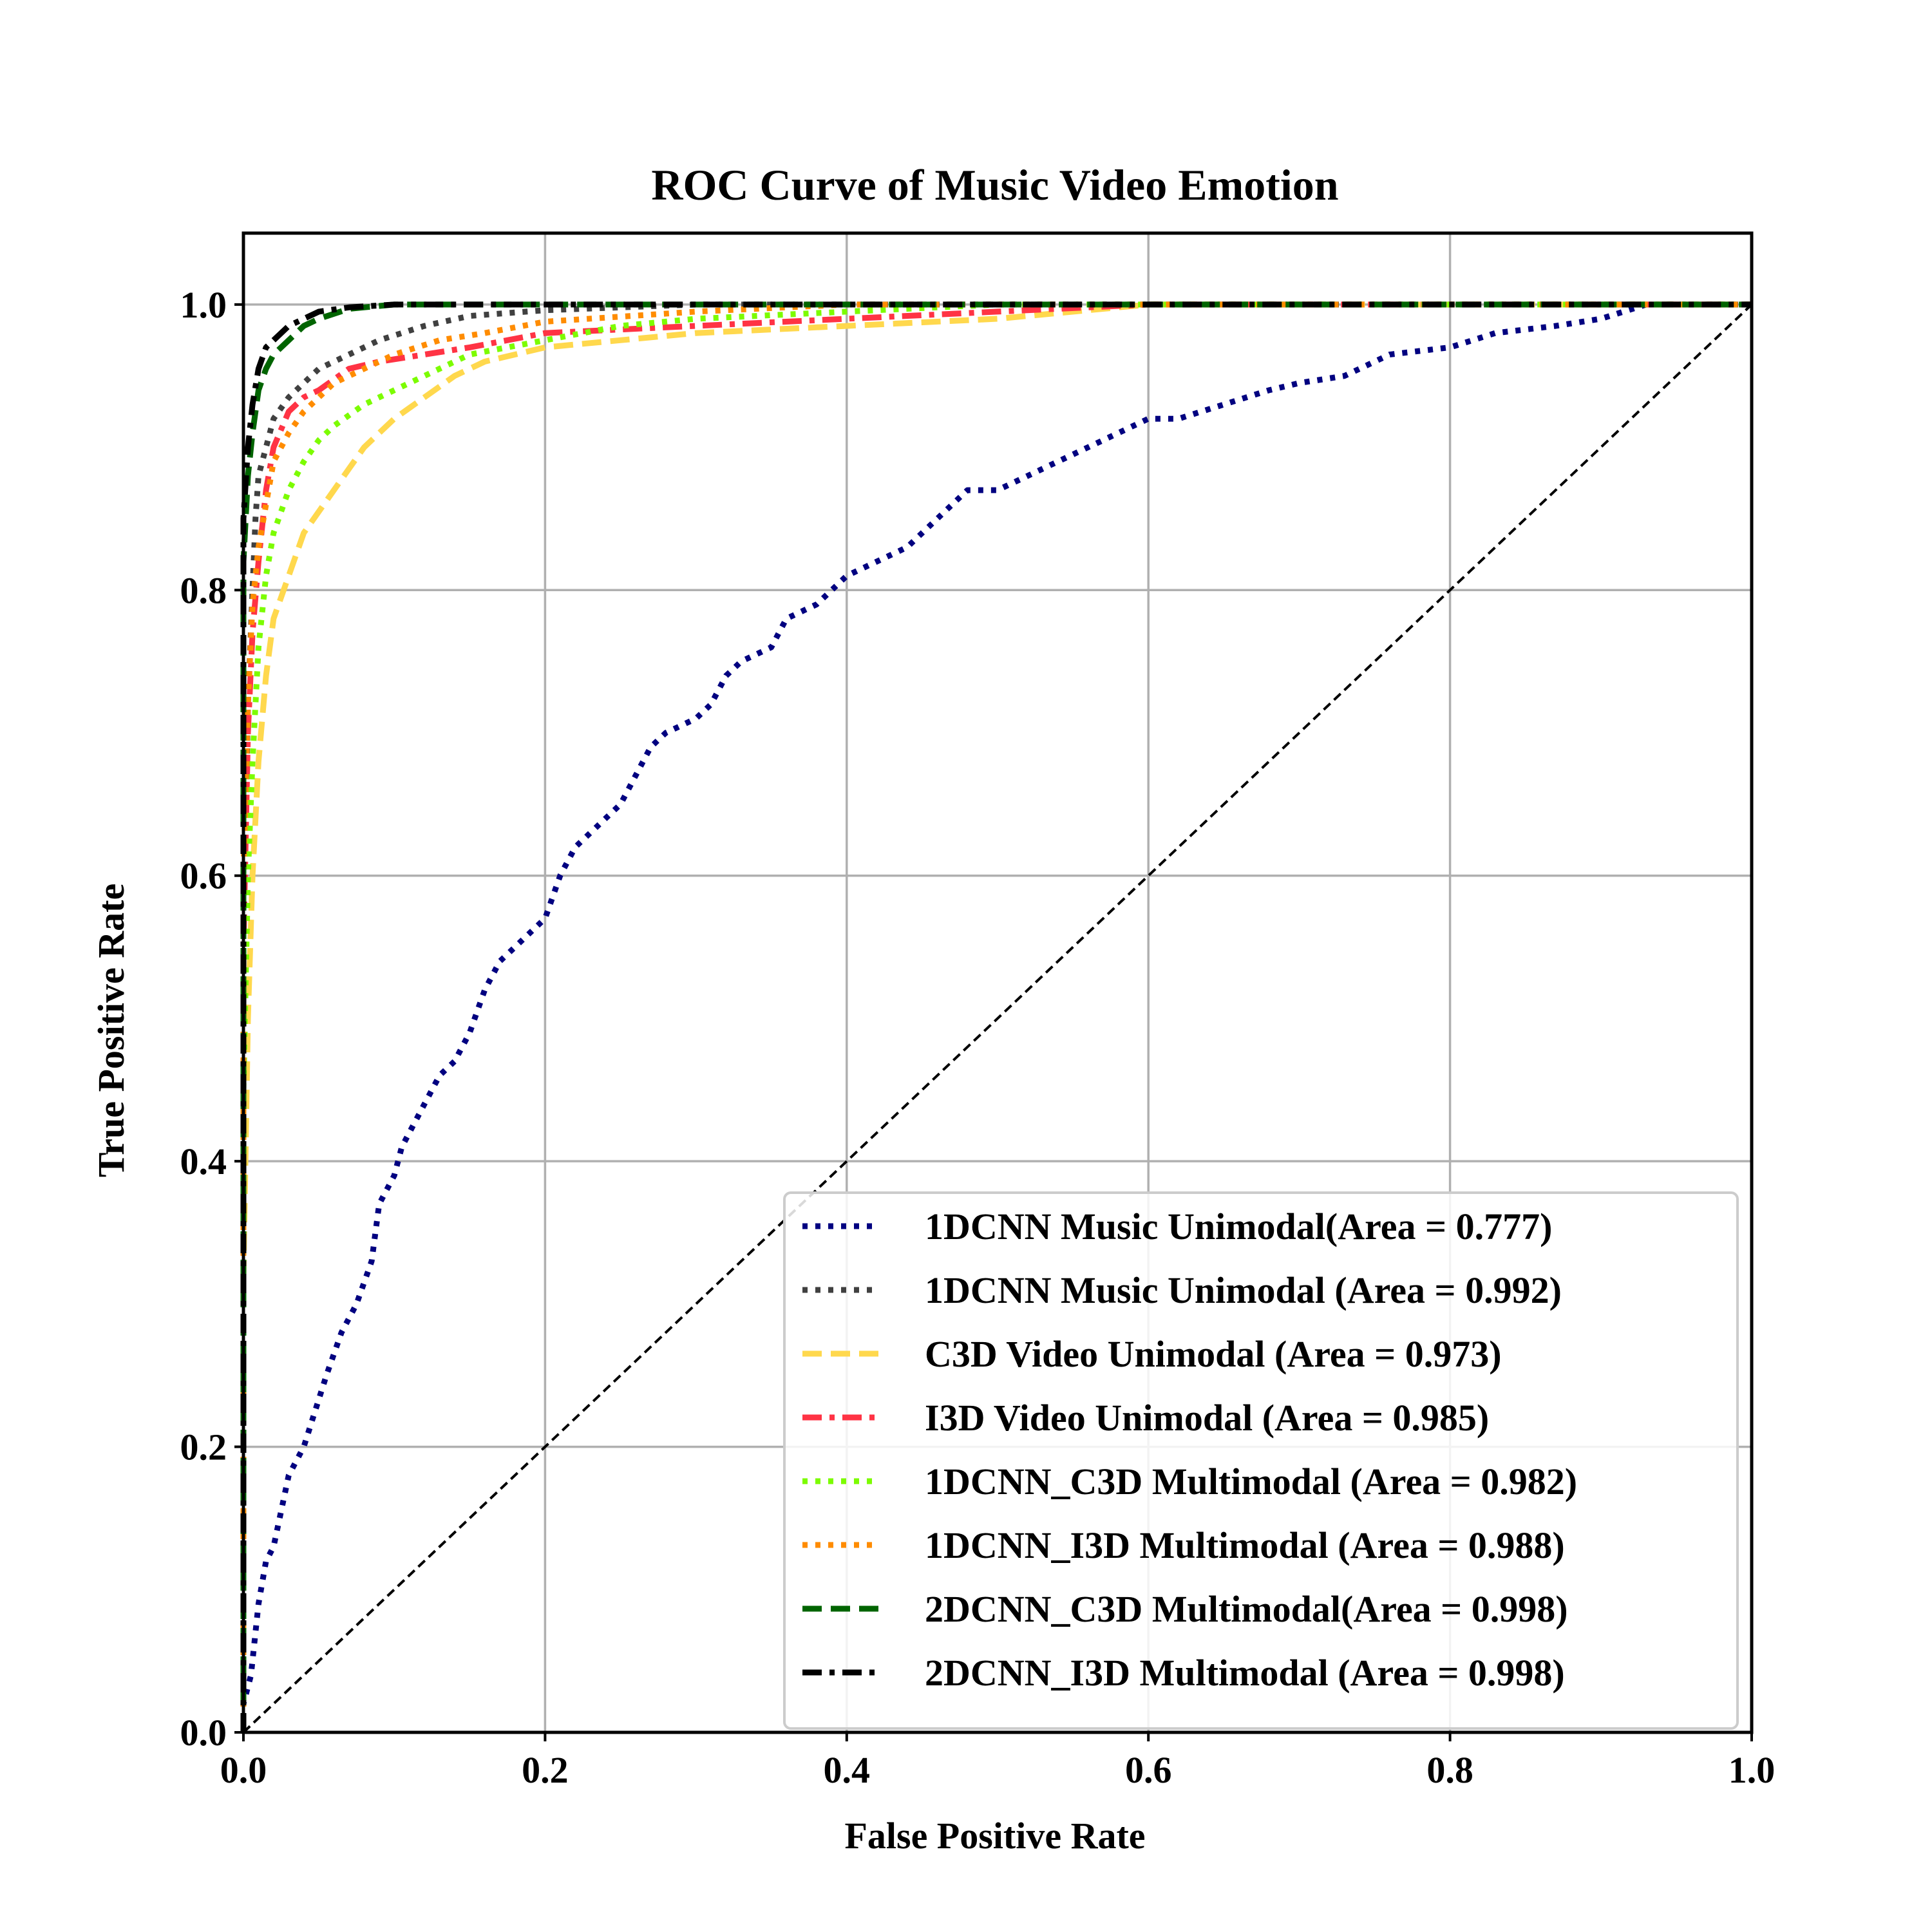  Describe the element at coordinates (1245, 1545) in the screenshot. I see `legend-label-5: 1DCNN_I3D Multimodal (Area = 0.988)` at that location.